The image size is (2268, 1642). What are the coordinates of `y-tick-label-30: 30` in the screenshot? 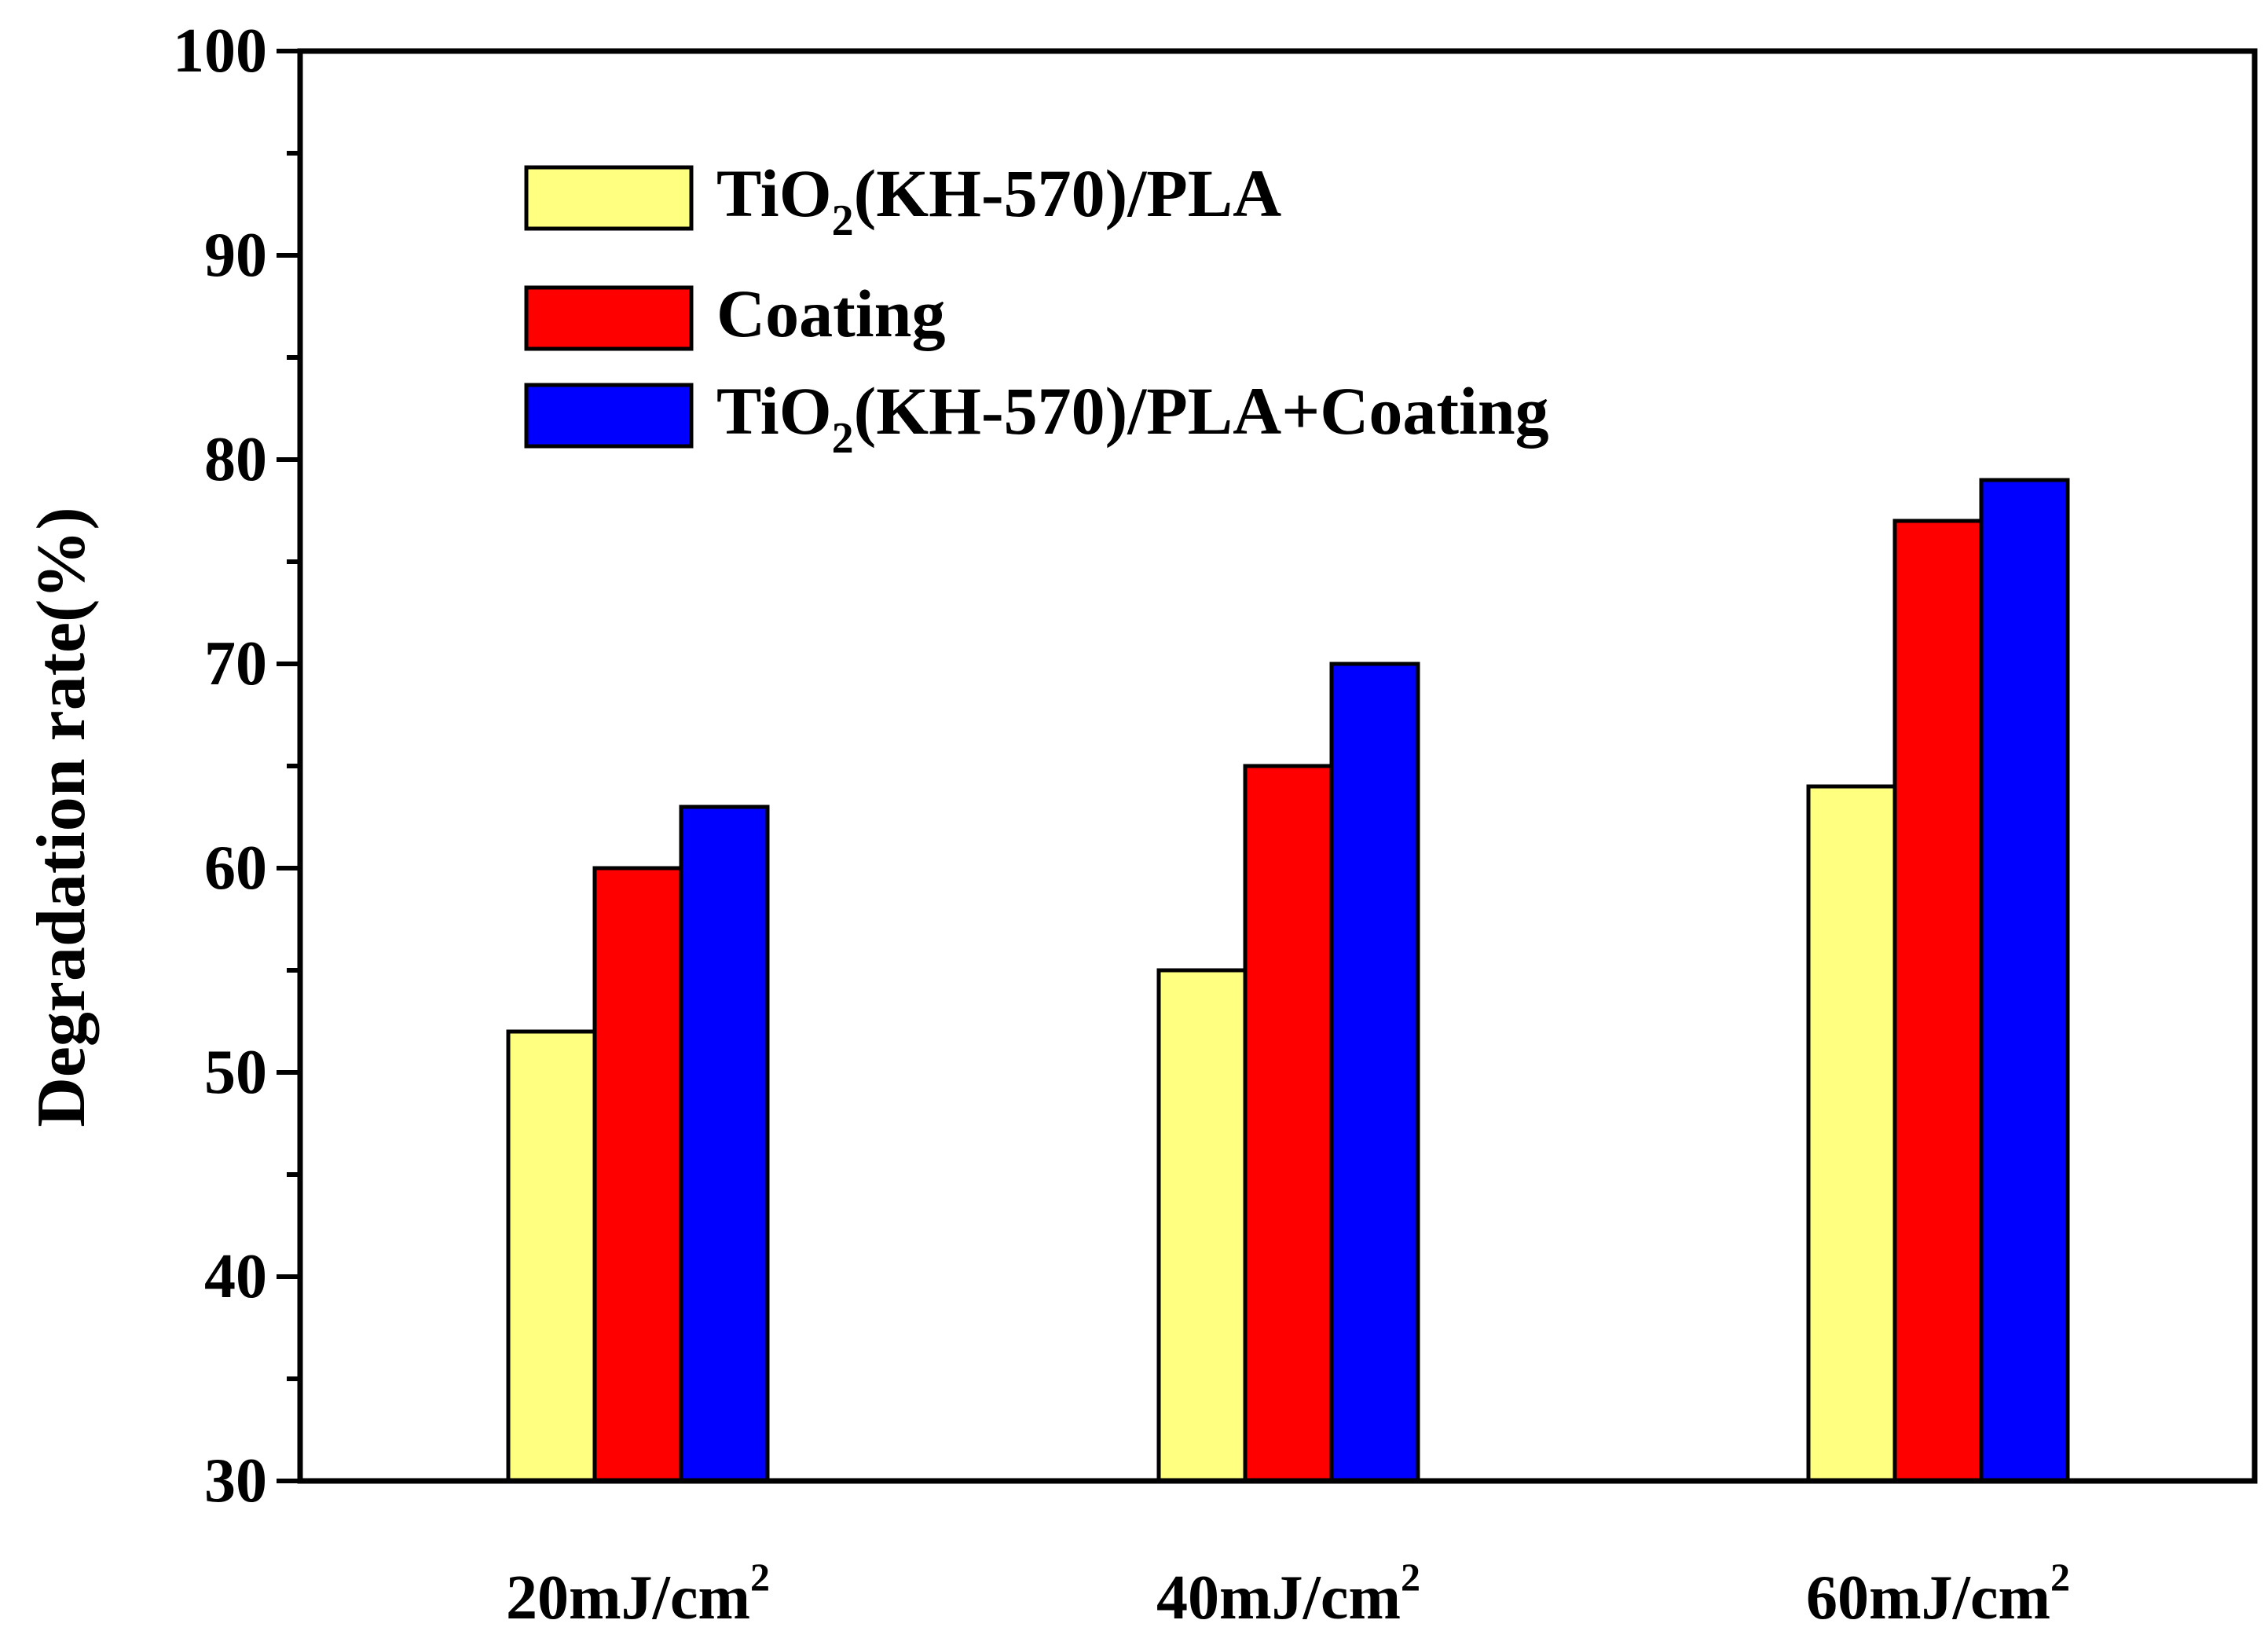 It's located at (235, 1481).